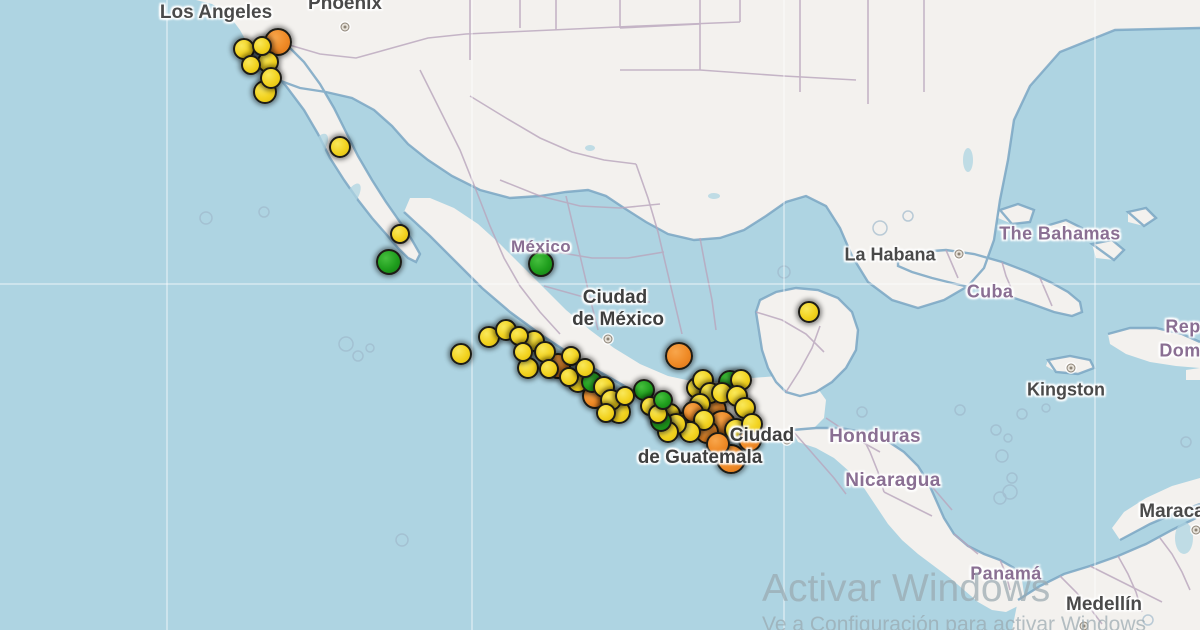 This screenshot has height=630, width=1200. Describe the element at coordinates (1060, 233) in the screenshot. I see `place-label-the-bahamas: The Bahamas` at that location.